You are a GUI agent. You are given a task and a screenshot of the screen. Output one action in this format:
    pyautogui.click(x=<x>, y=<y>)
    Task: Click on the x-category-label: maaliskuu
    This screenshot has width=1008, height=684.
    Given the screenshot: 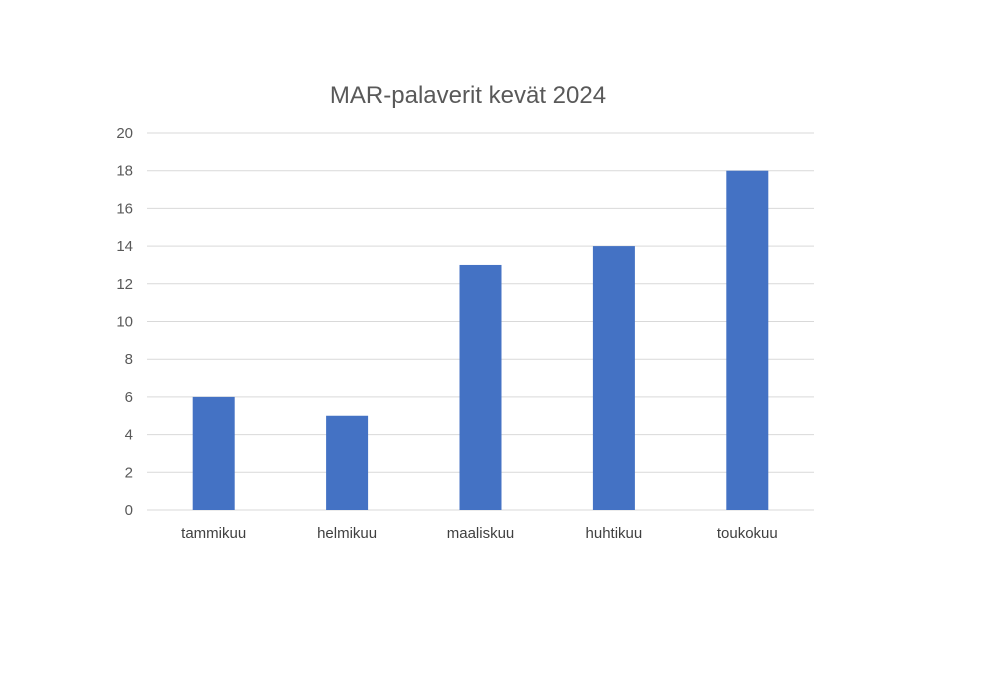 What is the action you would take?
    pyautogui.click(x=481, y=533)
    